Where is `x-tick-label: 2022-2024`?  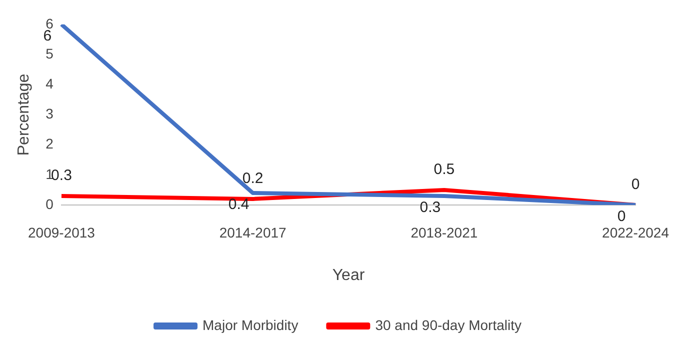 x-tick-label: 2022-2024 is located at coordinates (636, 232).